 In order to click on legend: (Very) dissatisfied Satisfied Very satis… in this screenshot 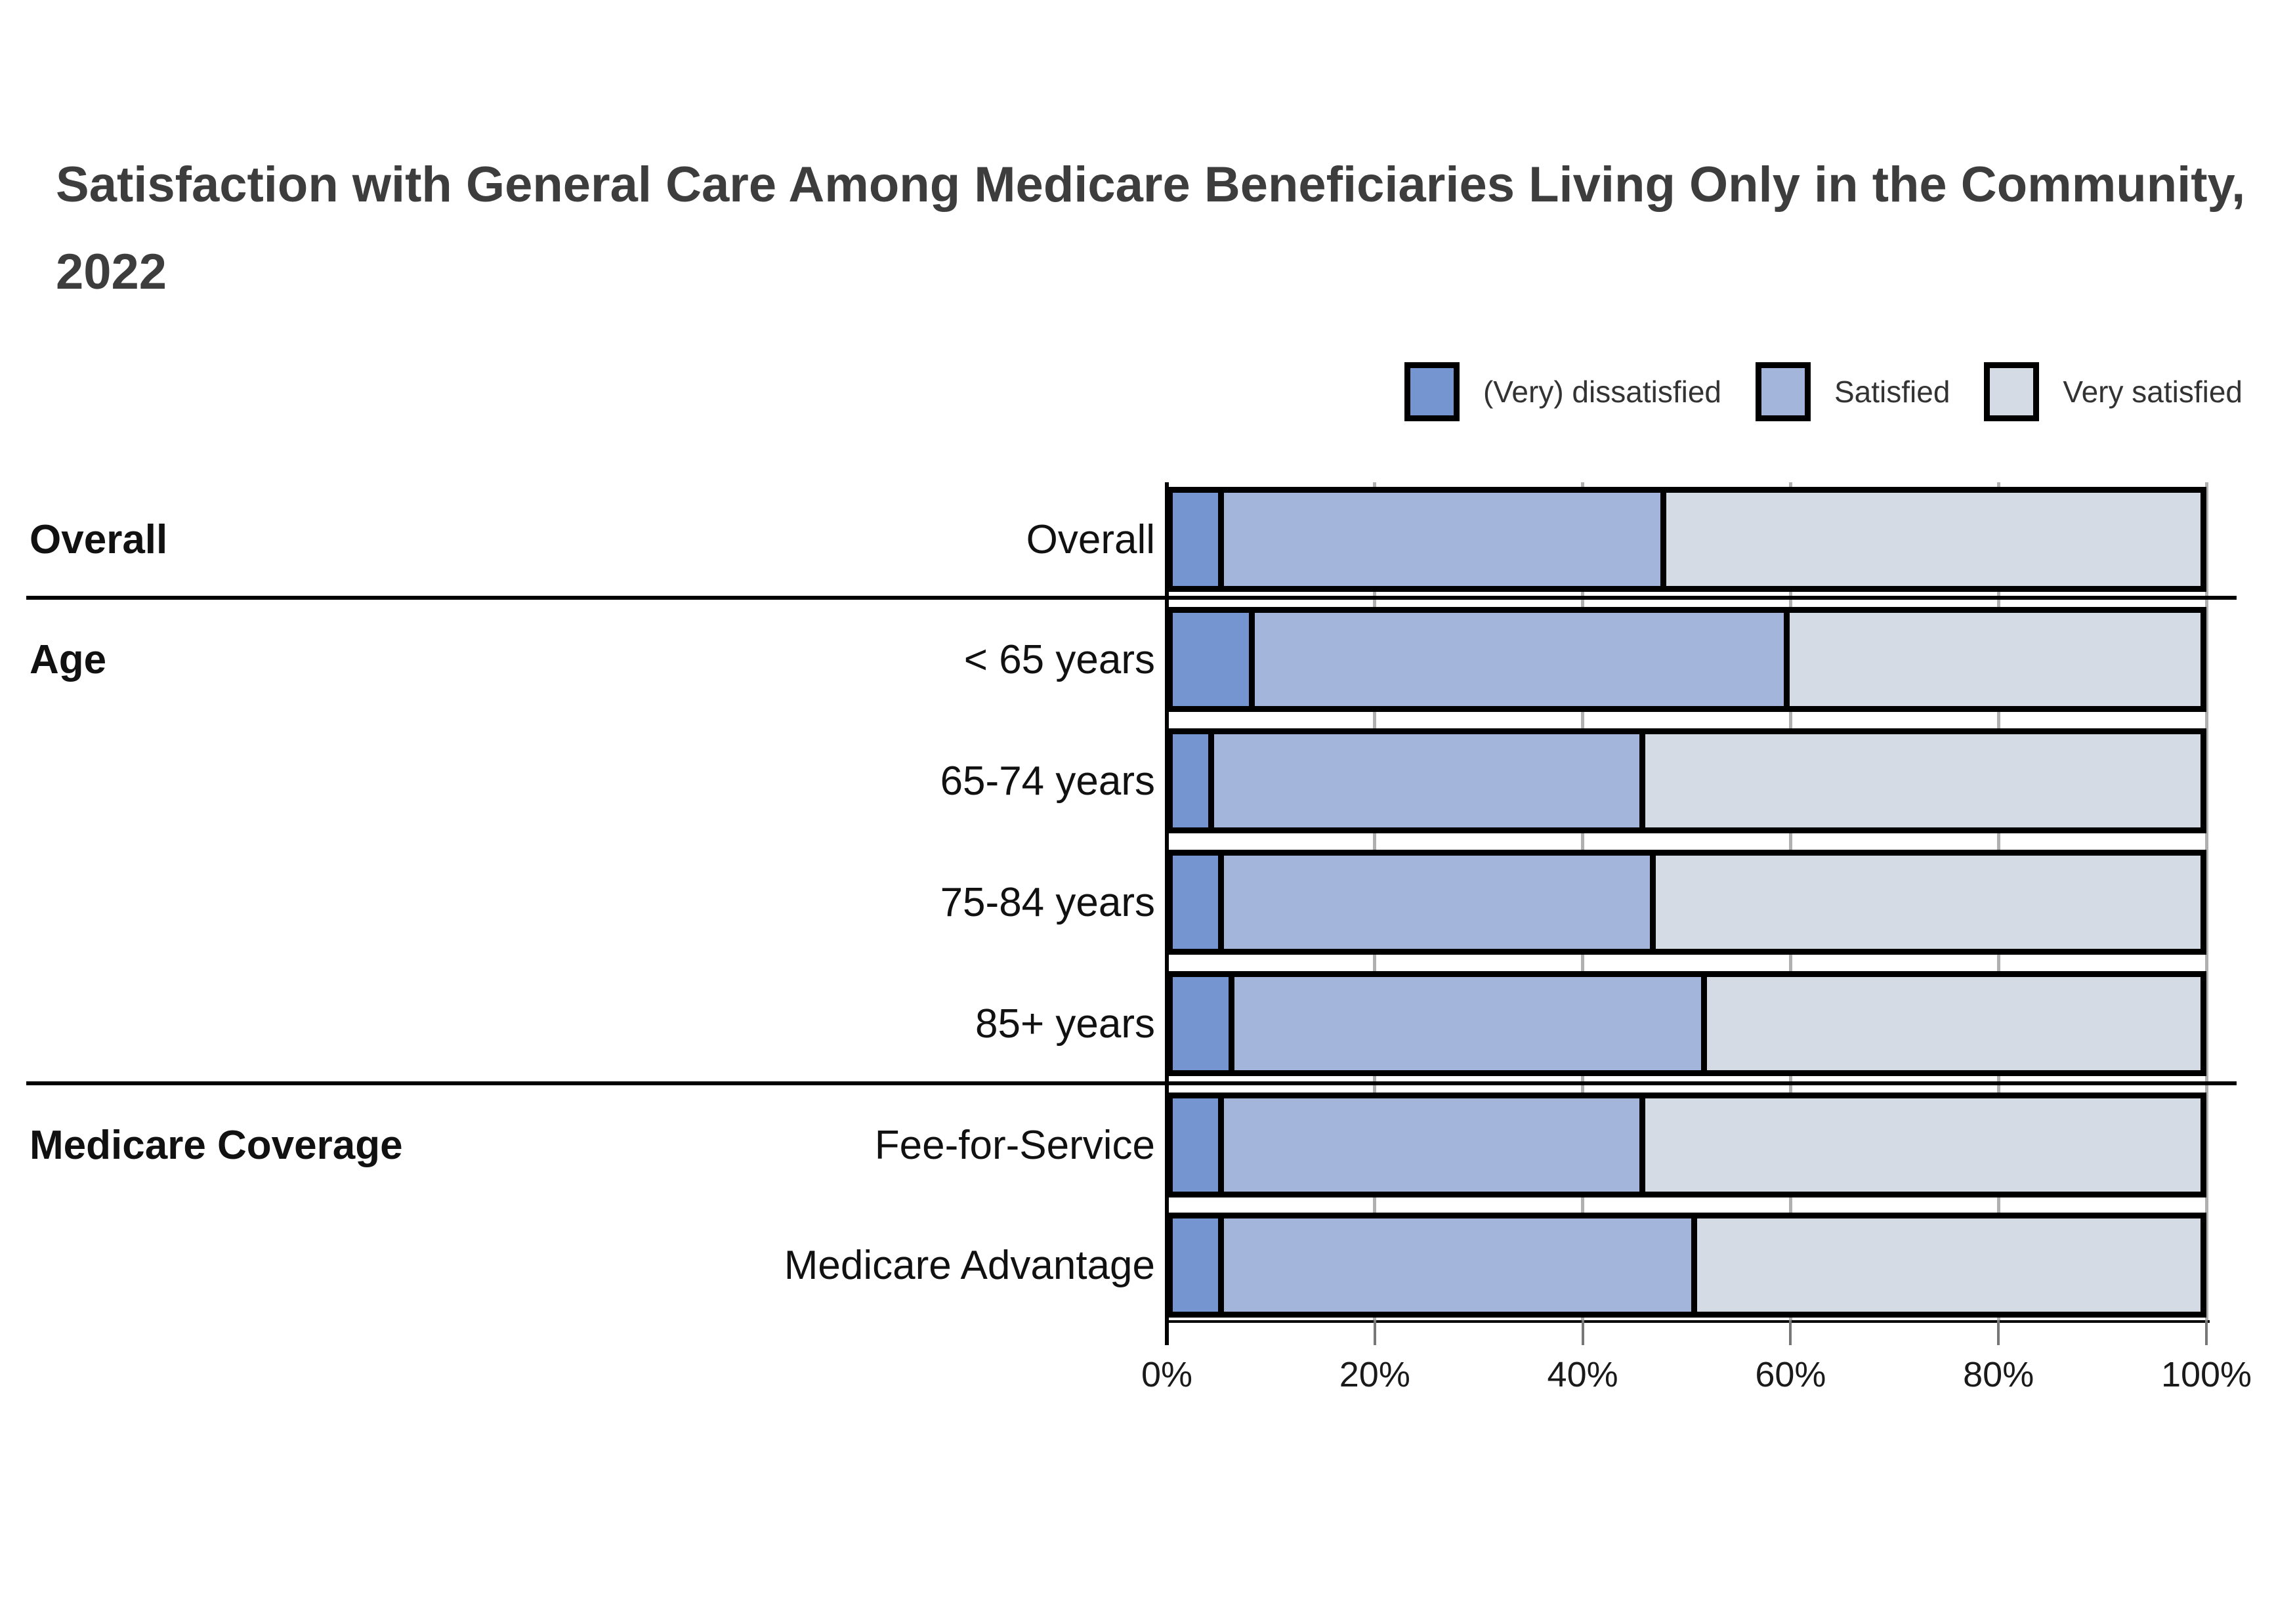, I will do `click(1823, 392)`.